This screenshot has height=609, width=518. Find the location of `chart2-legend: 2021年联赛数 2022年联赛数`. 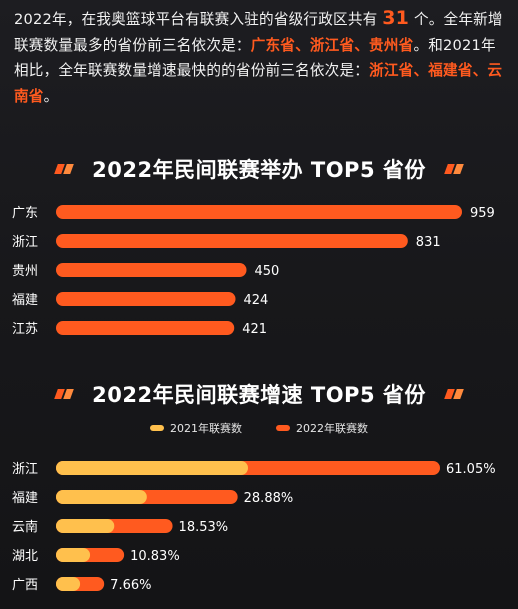

chart2-legend: 2021年联赛数 2022年联赛数 is located at coordinates (259, 428).